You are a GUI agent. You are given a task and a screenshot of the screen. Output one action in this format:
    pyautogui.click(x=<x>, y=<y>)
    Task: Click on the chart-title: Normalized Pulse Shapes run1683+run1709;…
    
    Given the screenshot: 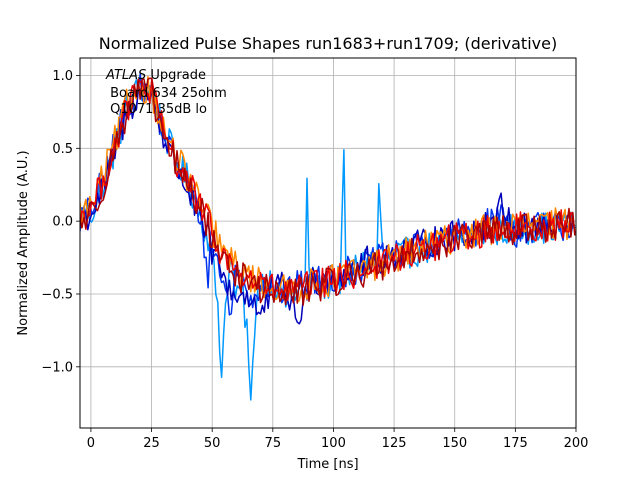 What is the action you would take?
    pyautogui.click(x=328, y=43)
    